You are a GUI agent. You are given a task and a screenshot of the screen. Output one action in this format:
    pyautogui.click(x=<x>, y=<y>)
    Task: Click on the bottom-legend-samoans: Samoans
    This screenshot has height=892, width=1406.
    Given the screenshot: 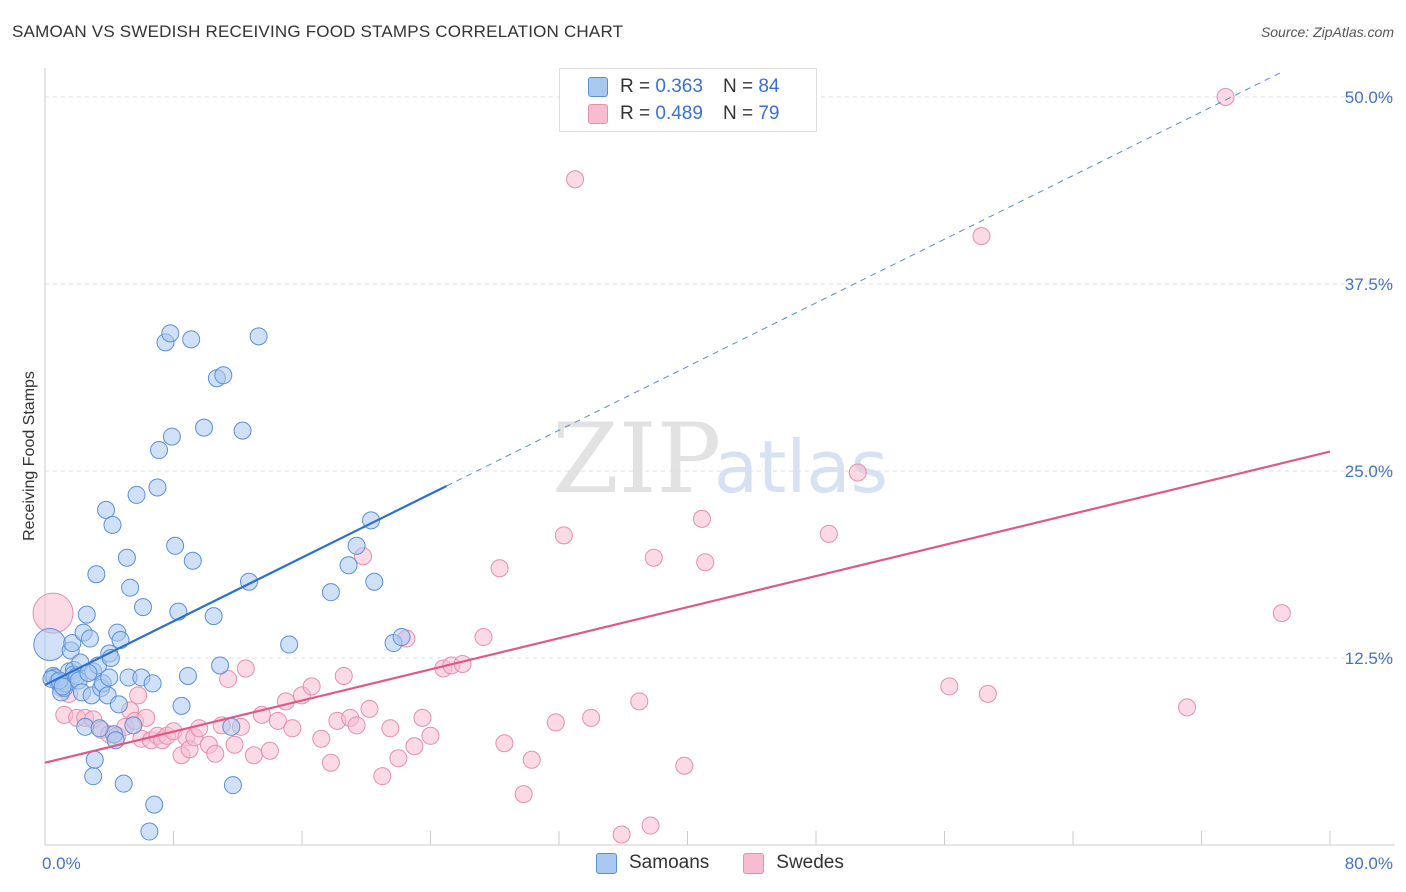 What is the action you would take?
    pyautogui.click(x=652, y=863)
    